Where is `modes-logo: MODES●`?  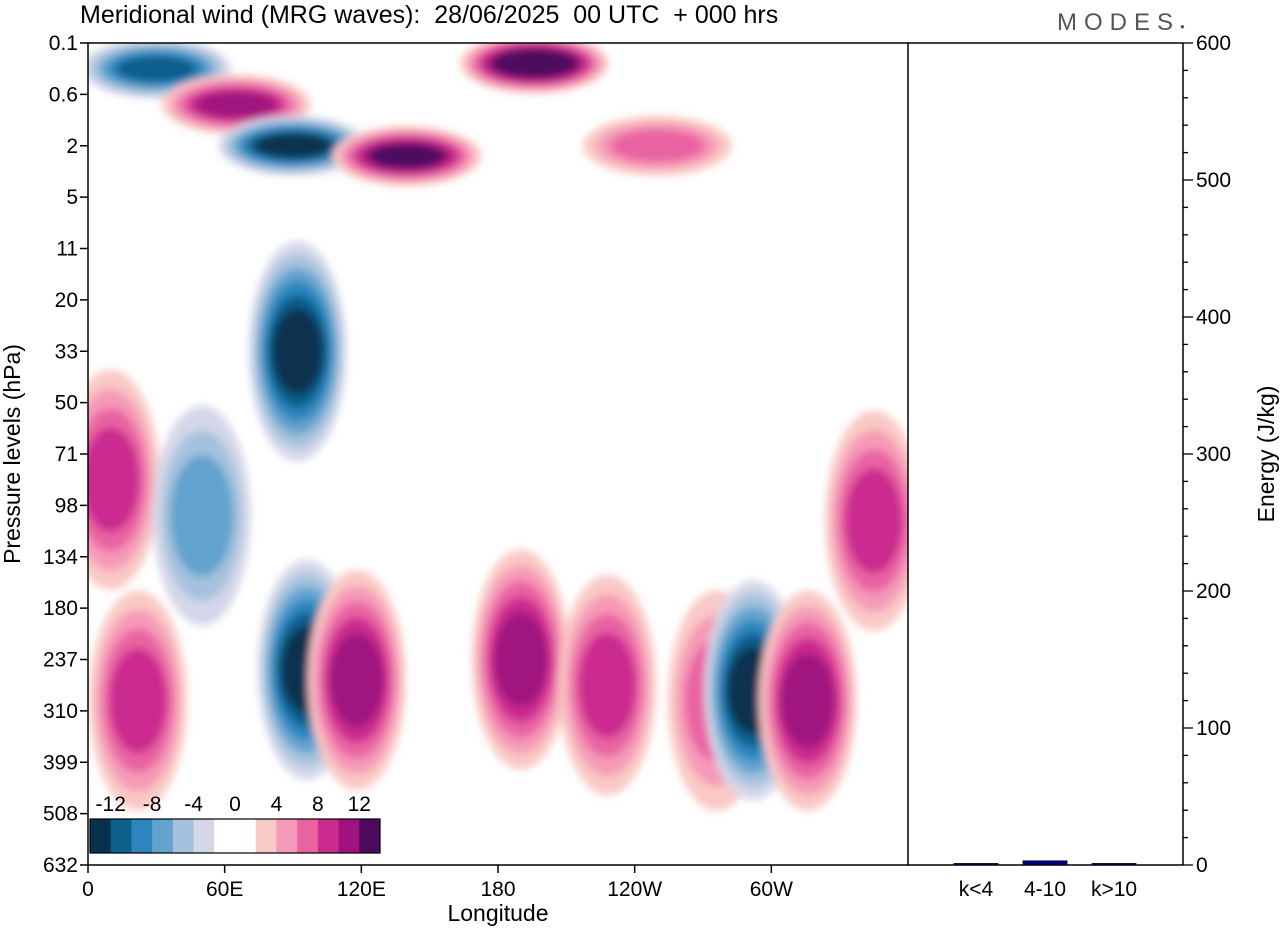 modes-logo: MODES● is located at coordinates (1121, 22).